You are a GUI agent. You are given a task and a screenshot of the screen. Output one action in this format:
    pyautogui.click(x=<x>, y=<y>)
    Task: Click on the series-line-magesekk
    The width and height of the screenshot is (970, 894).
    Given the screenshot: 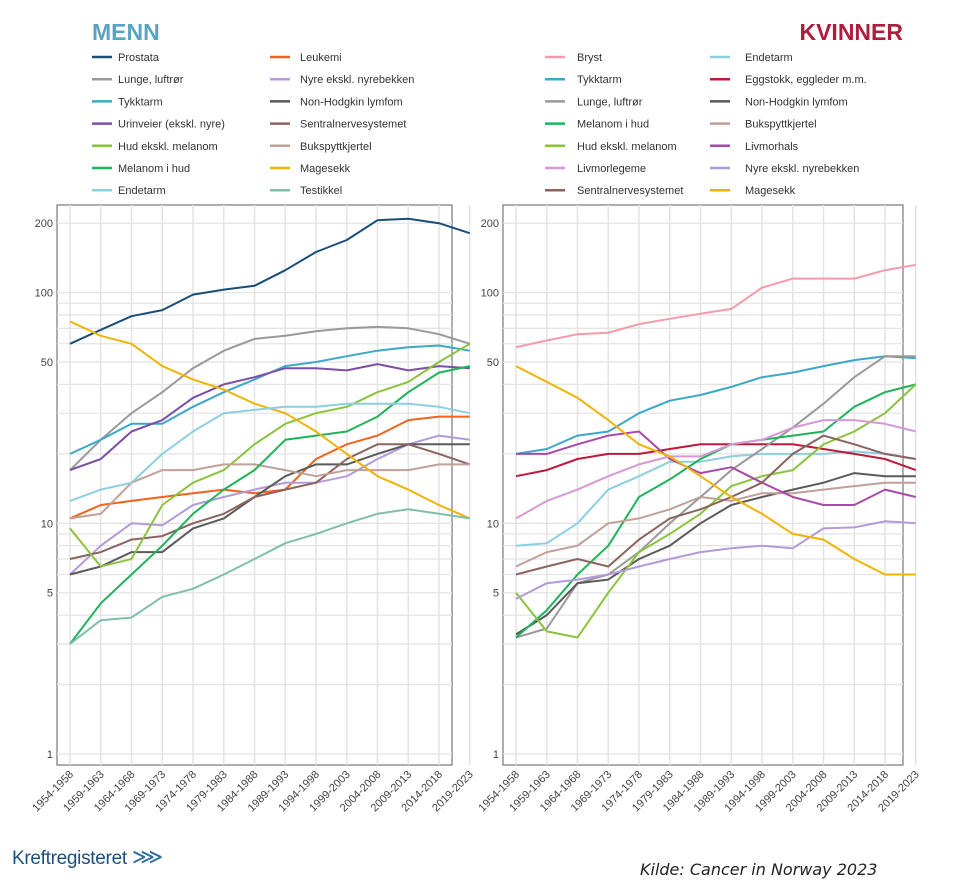 What is the action you would take?
    pyautogui.click(x=715, y=470)
    